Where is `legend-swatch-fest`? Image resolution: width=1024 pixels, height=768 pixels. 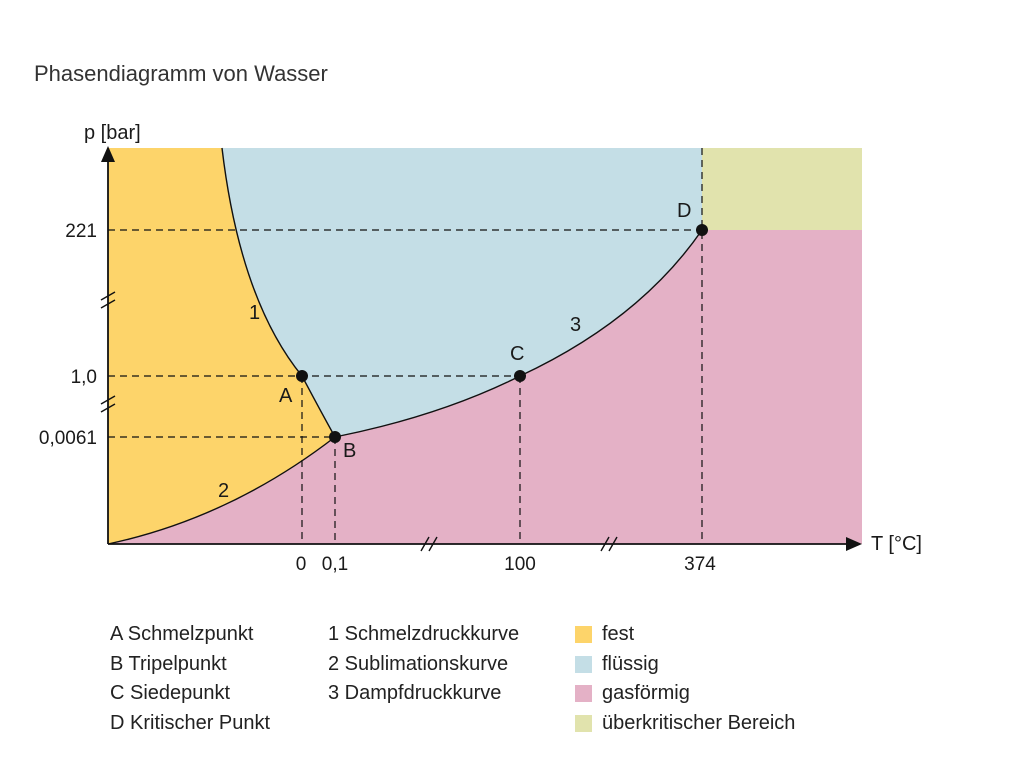
legend-swatch-fest is located at coordinates (583, 635).